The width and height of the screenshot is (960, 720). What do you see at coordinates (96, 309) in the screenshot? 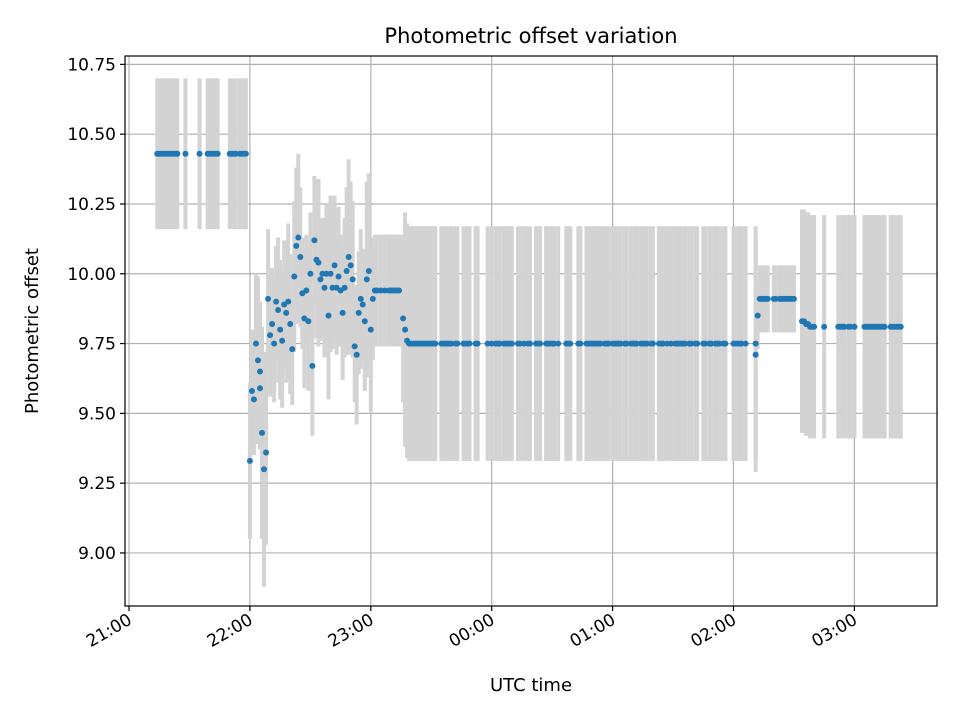
I see `y-axis-ticks: 9.00 9.25 9.50 9.75 10.00 10.25 10.50 10.75` at bounding box center [96, 309].